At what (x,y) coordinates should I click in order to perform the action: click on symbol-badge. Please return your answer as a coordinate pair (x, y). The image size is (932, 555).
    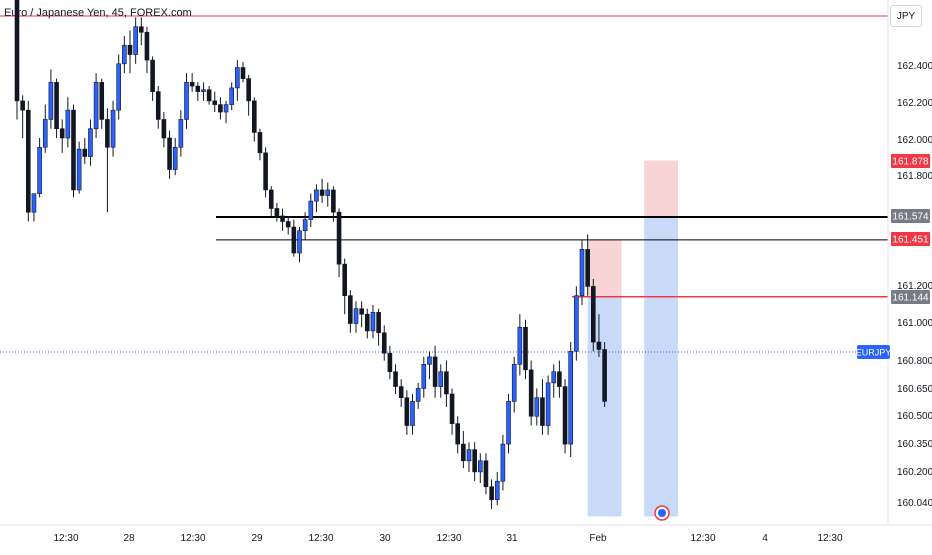
    Looking at the image, I should click on (873, 352).